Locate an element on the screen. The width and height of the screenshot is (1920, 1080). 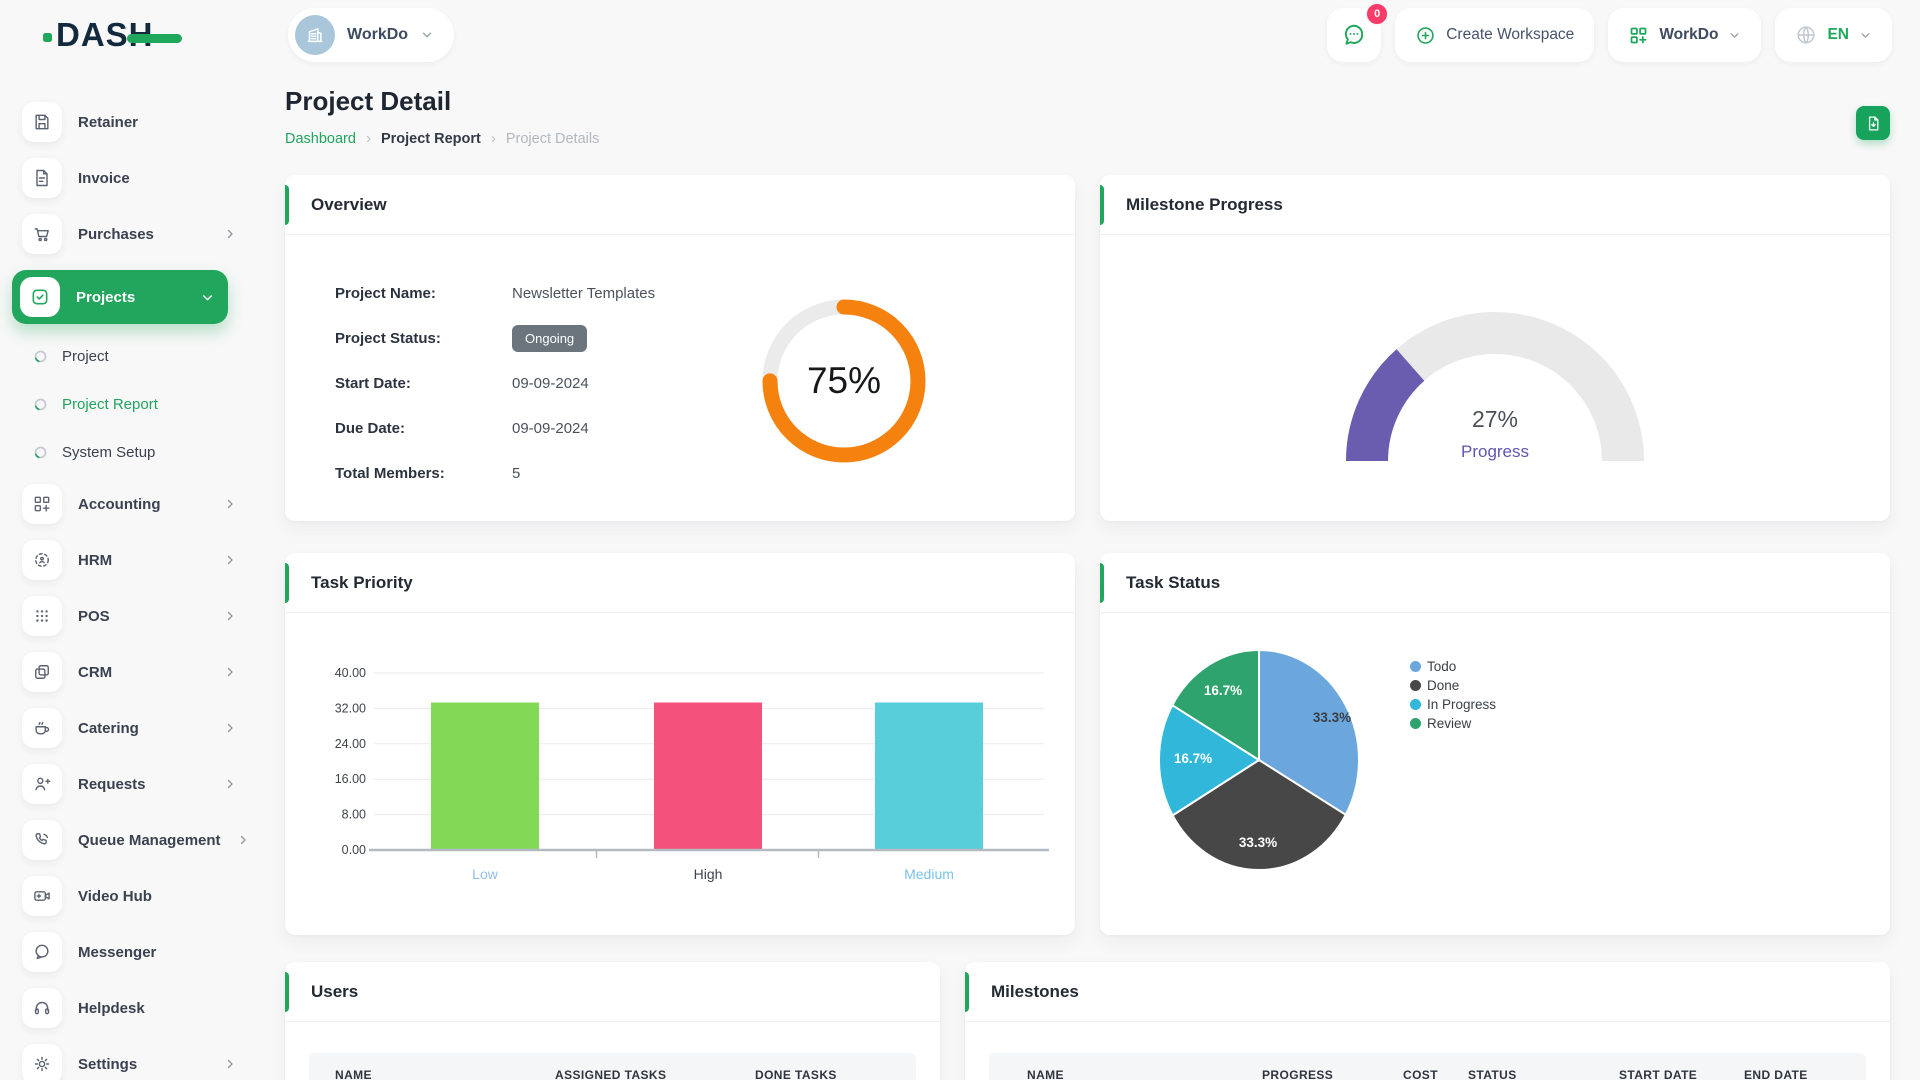
gauge-caption: Progress is located at coordinates (1495, 451).